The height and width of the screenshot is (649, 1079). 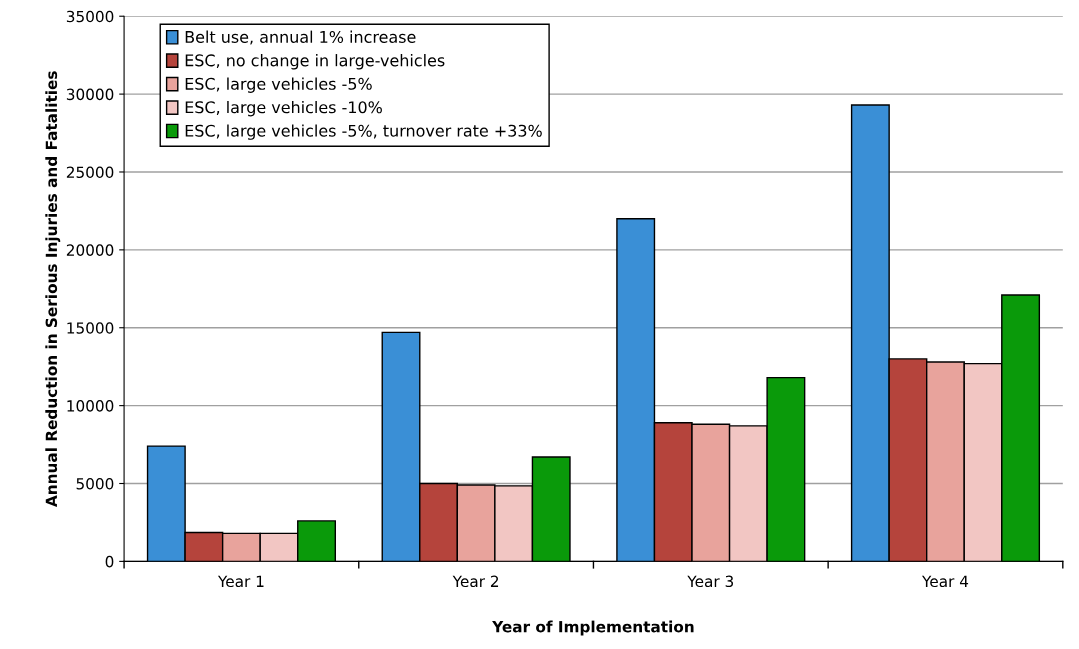 I want to click on y-tick-label: 15000, so click(x=90, y=328).